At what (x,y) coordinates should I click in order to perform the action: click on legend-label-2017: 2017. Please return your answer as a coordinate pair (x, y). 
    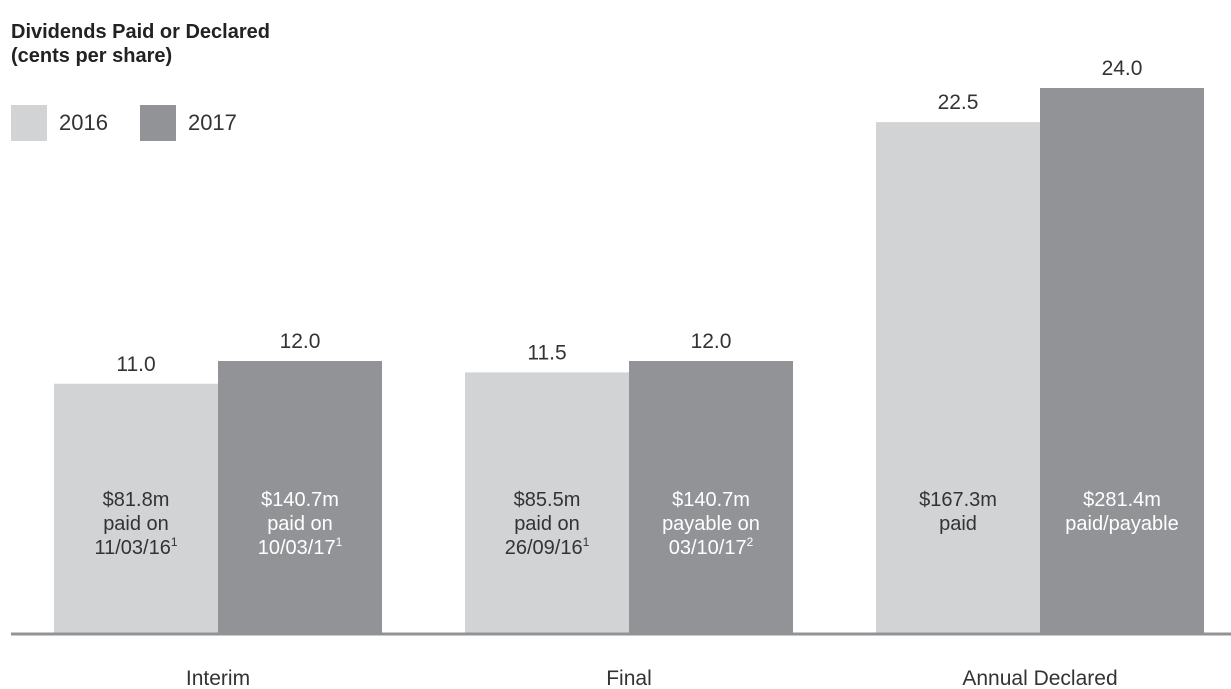
    Looking at the image, I should click on (212, 122).